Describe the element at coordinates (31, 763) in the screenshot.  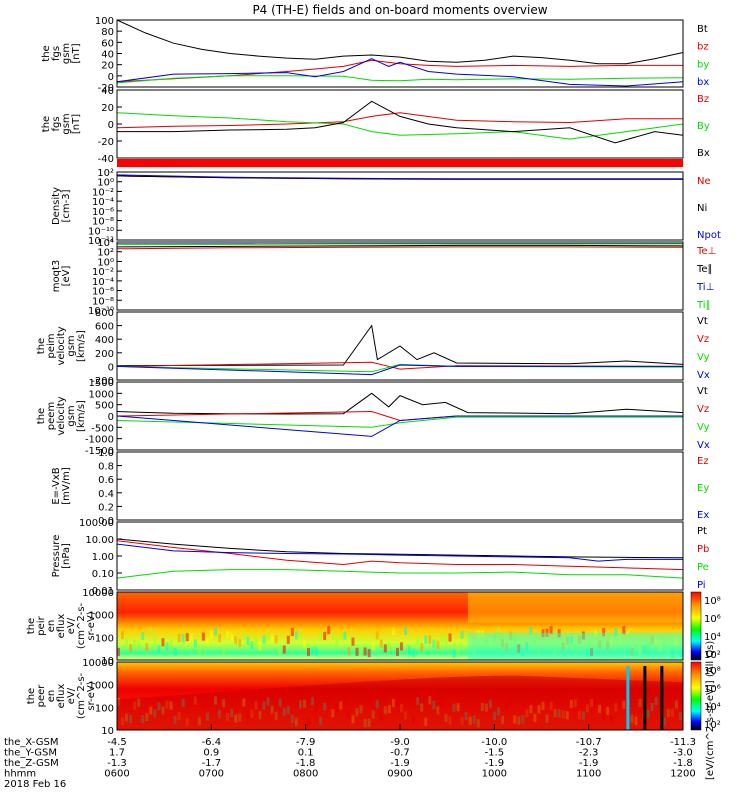
I see `x-row-label: the_Z-GSM` at that location.